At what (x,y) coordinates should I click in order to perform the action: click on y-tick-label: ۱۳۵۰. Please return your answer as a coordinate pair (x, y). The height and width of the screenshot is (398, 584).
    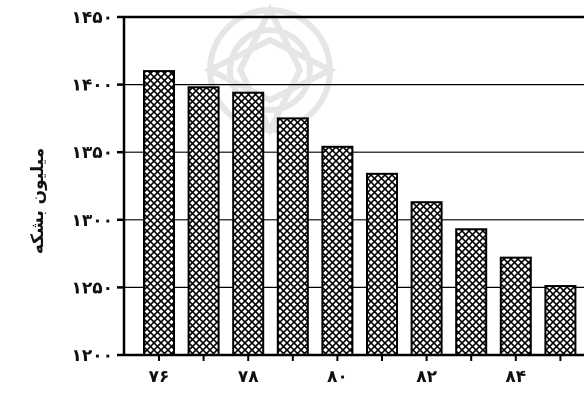
    Looking at the image, I should click on (92, 153).